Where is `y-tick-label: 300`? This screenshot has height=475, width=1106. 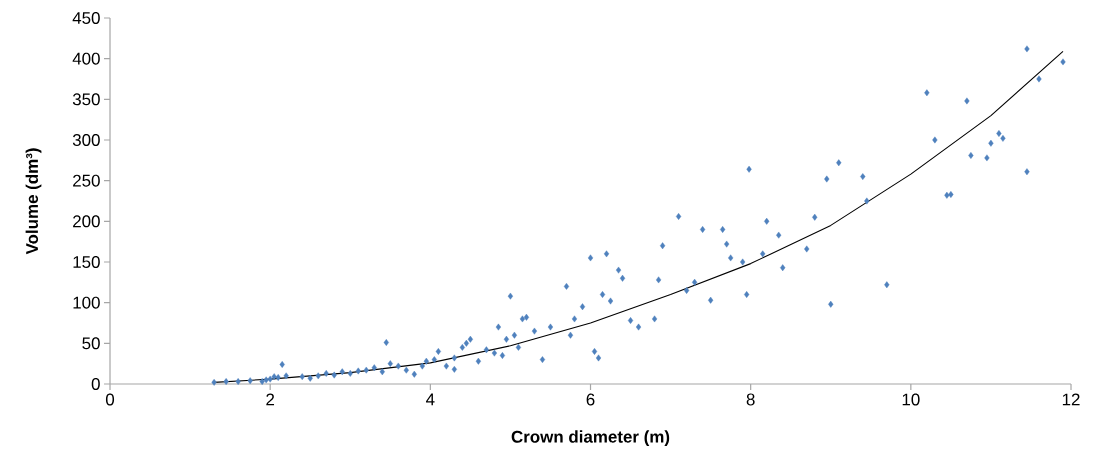 y-tick-label: 300 is located at coordinates (86, 139).